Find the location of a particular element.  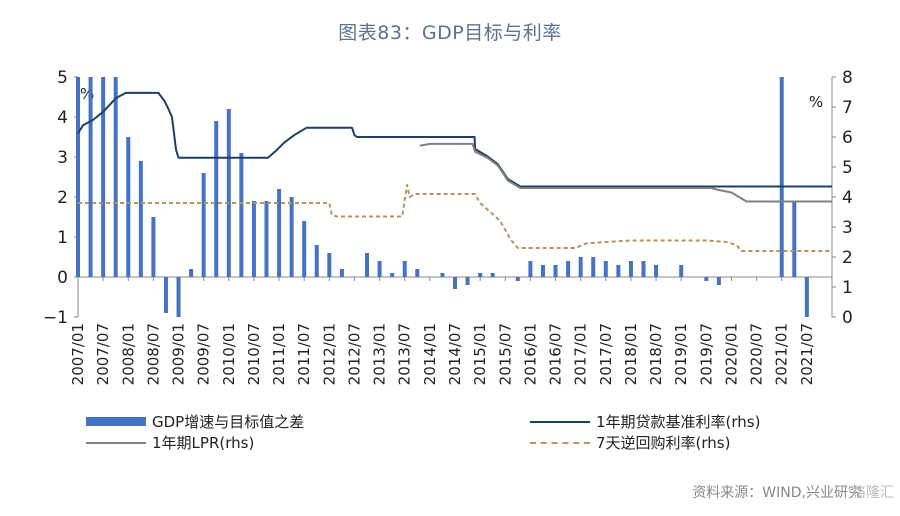

x-tick-label: 2015/01 is located at coordinates (480, 354).